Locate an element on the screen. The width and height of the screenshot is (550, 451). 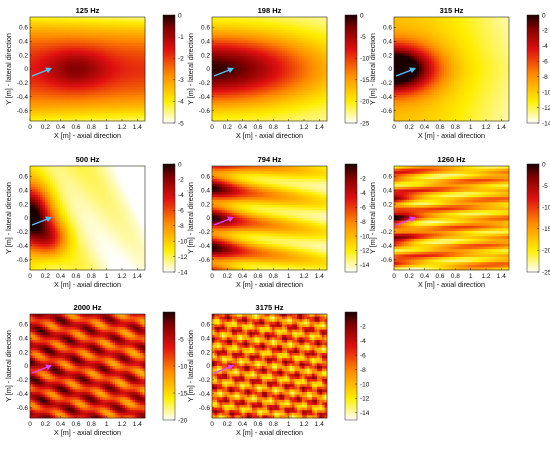
arrow-head-icon is located at coordinates (48, 70).